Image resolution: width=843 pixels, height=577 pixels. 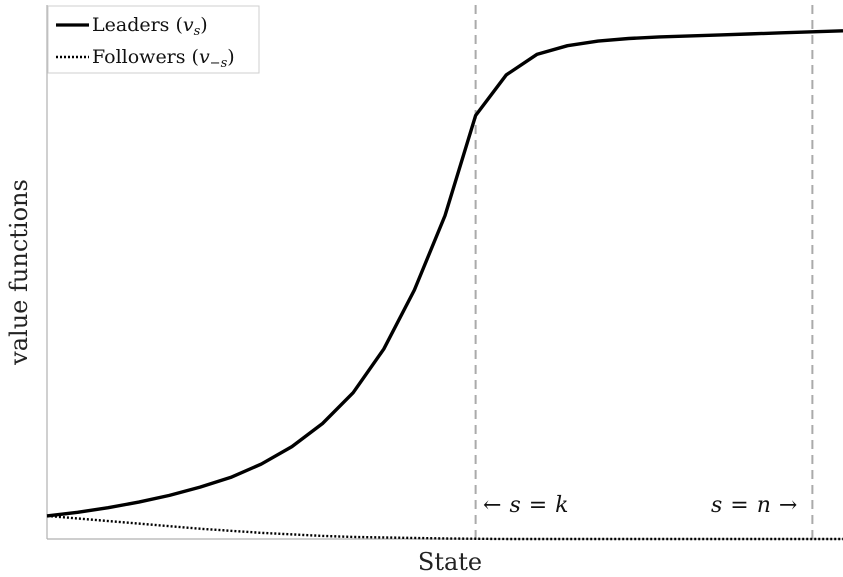 What do you see at coordinates (444, 527) in the screenshot?
I see `series-line-followers` at bounding box center [444, 527].